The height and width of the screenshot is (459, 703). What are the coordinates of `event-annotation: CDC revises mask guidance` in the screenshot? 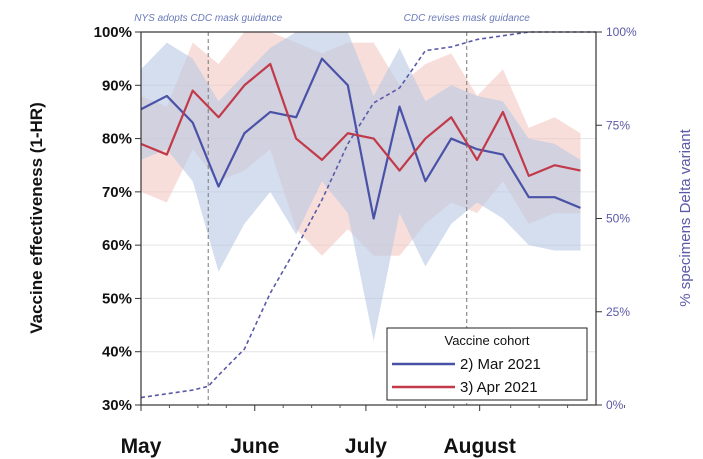 It's located at (467, 18).